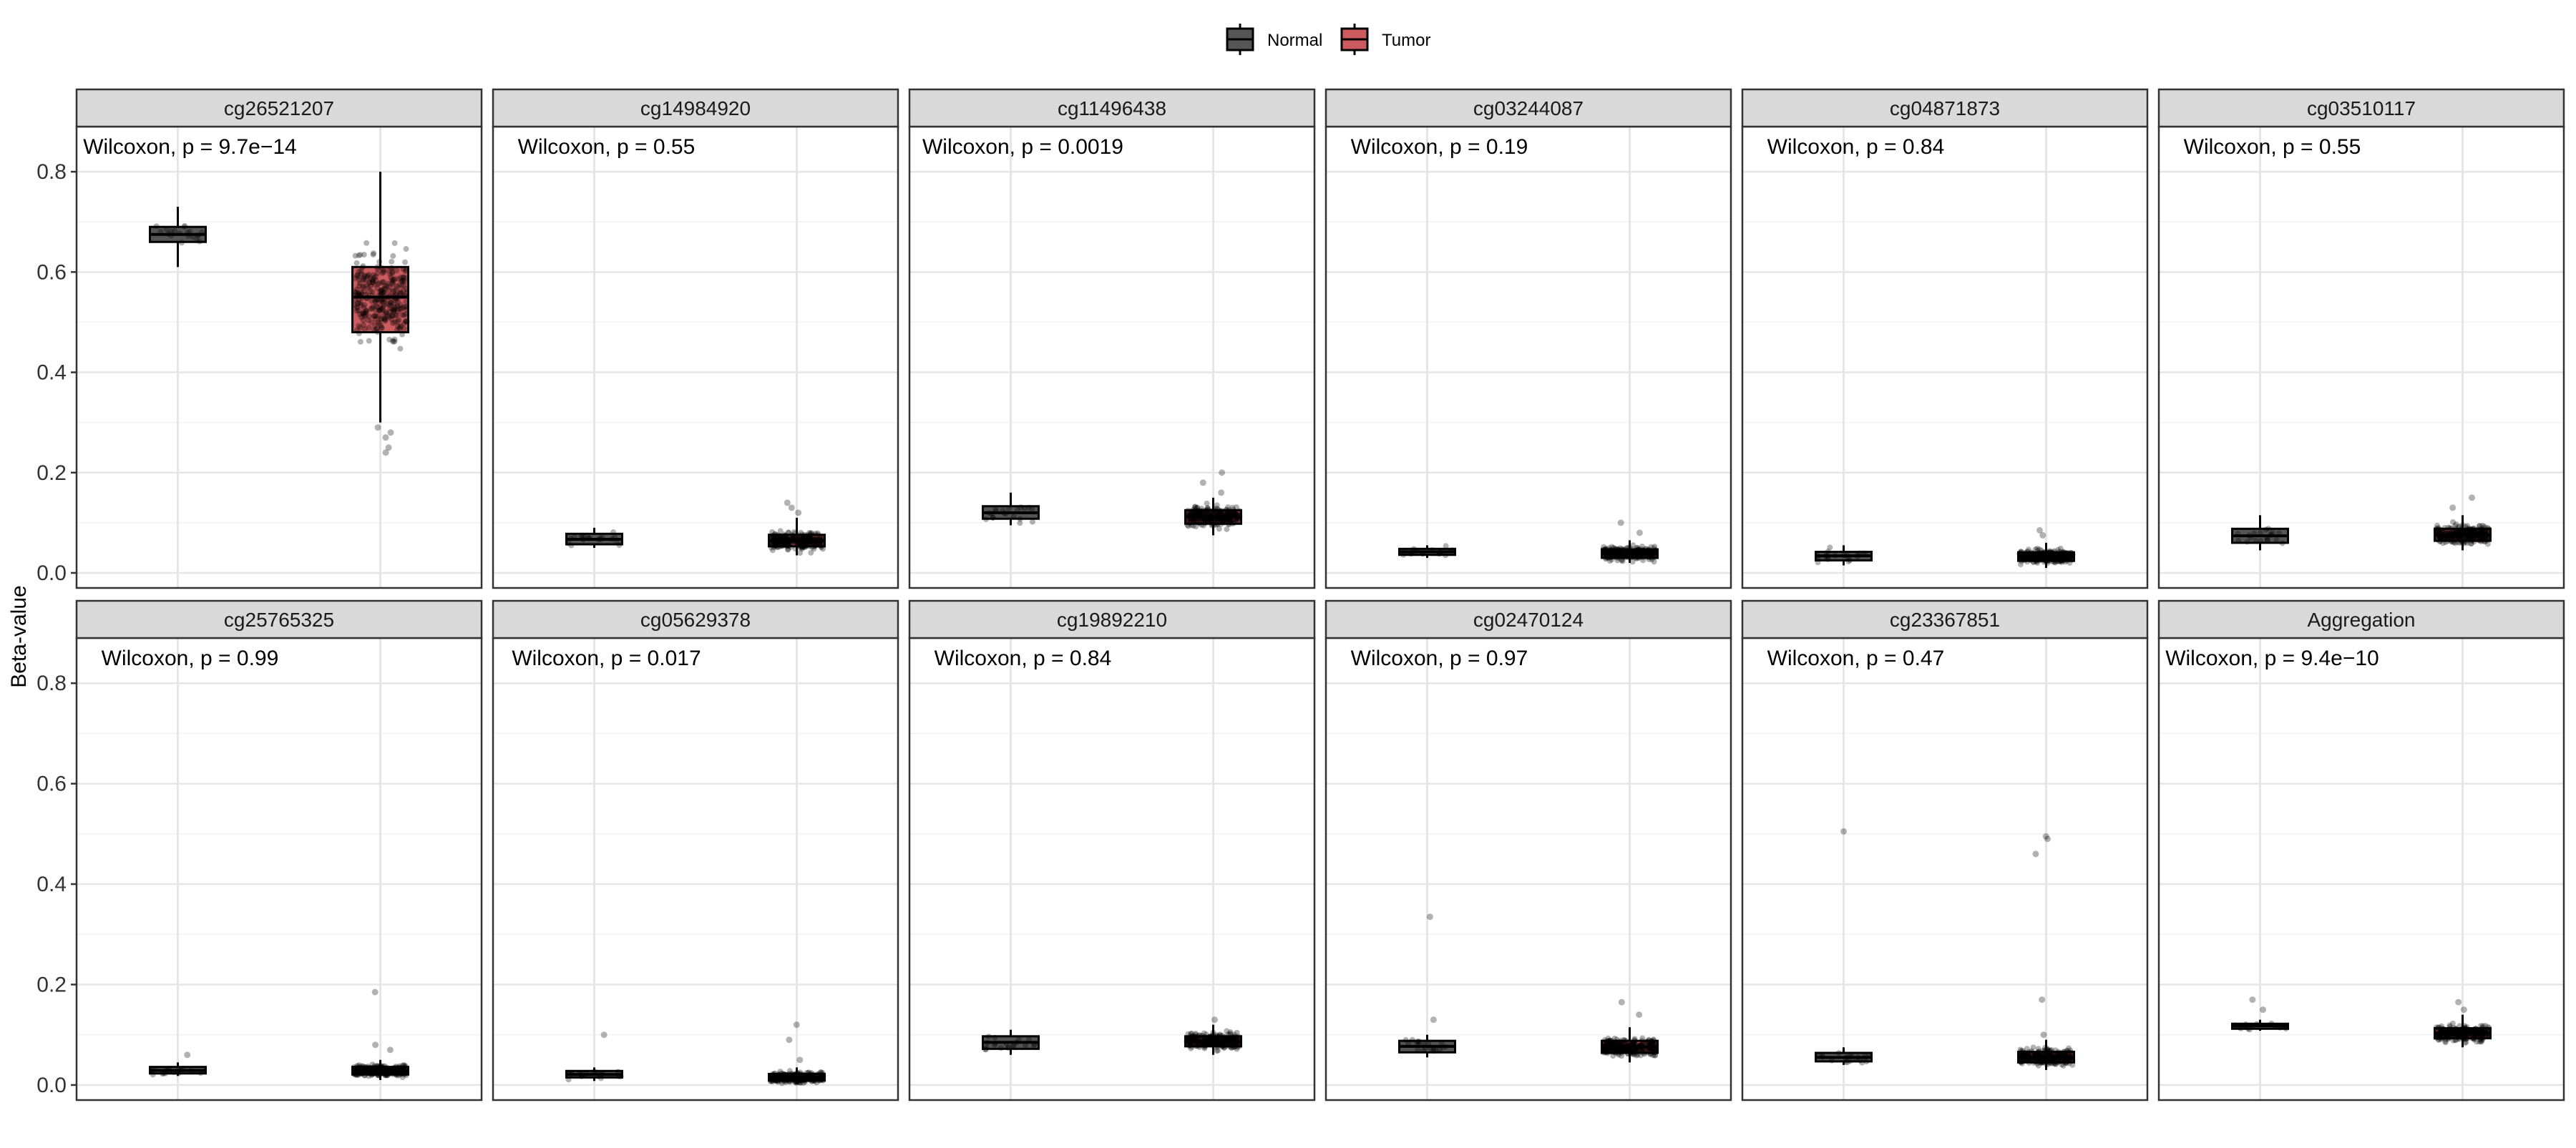 The image size is (2576, 1148). I want to click on wilcoxon-annotation: Wilcoxon, p = 9.7e−14, so click(190, 147).